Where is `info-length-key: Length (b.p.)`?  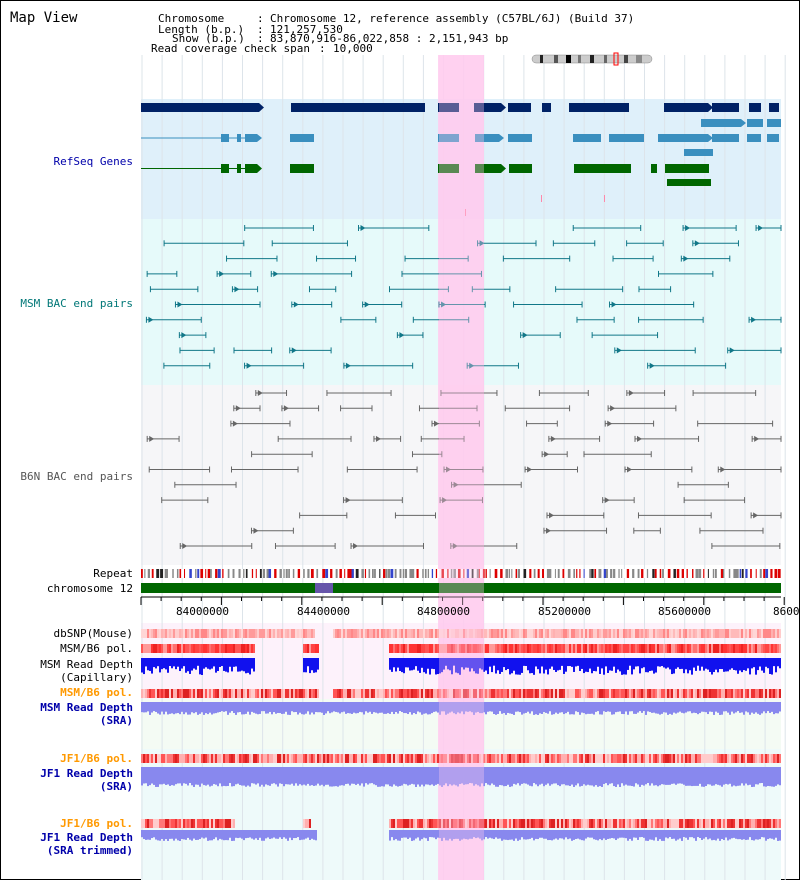 info-length-key: Length (b.p.) is located at coordinates (201, 29).